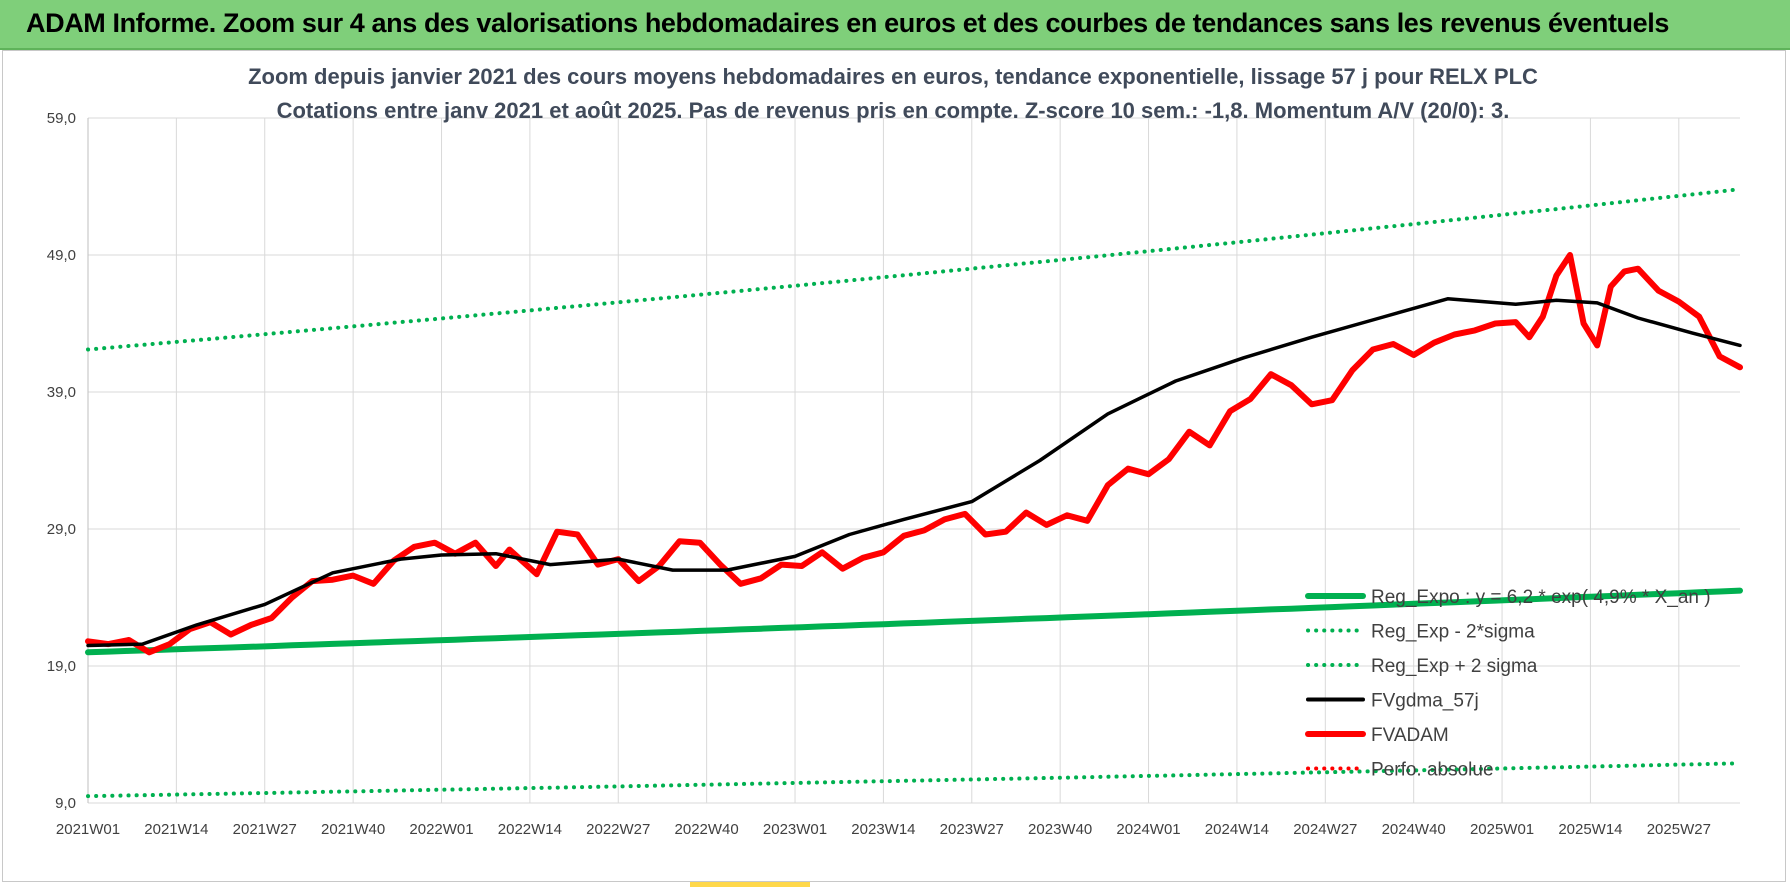 The width and height of the screenshot is (1790, 887). What do you see at coordinates (707, 829) in the screenshot?
I see `x-tick-label: 2022W40` at bounding box center [707, 829].